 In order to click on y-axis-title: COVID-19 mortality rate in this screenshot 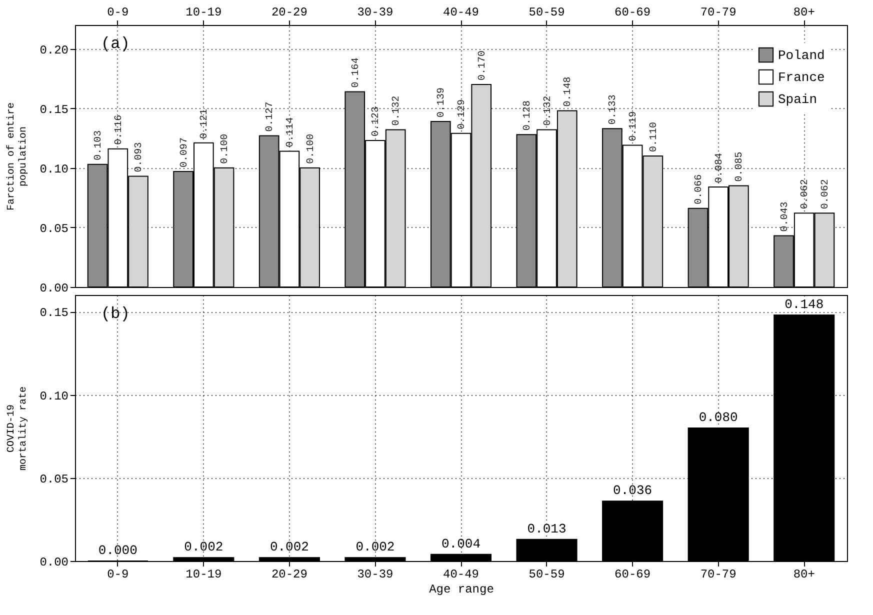, I will do `click(18, 428)`.